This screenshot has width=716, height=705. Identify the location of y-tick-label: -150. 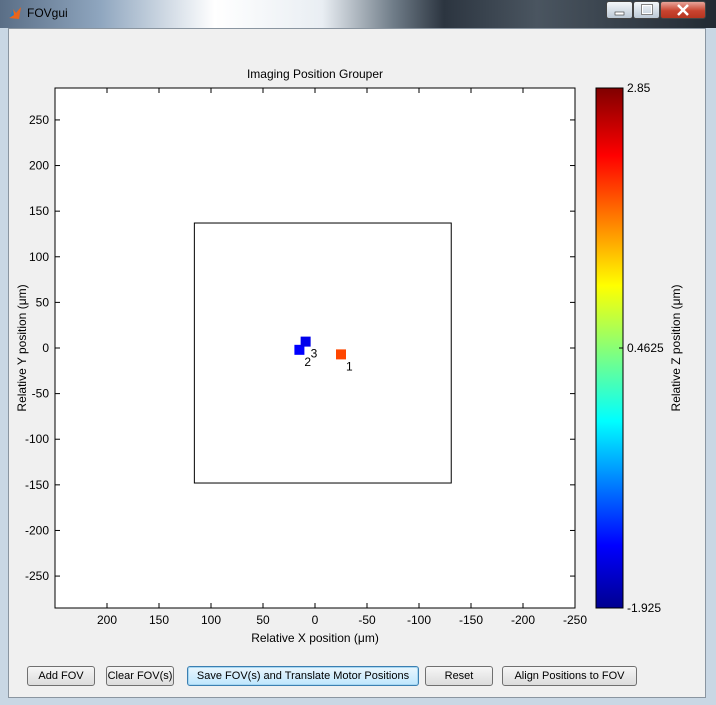
(37, 485).